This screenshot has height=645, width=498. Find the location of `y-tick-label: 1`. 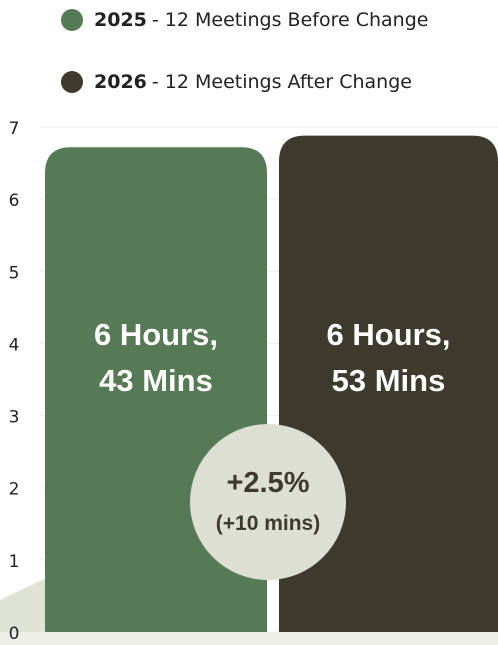

y-tick-label: 1 is located at coordinates (14, 562).